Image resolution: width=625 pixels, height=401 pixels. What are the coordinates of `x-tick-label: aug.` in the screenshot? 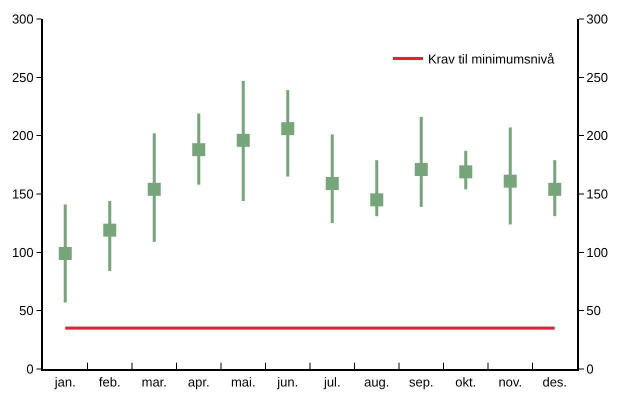 It's located at (377, 382).